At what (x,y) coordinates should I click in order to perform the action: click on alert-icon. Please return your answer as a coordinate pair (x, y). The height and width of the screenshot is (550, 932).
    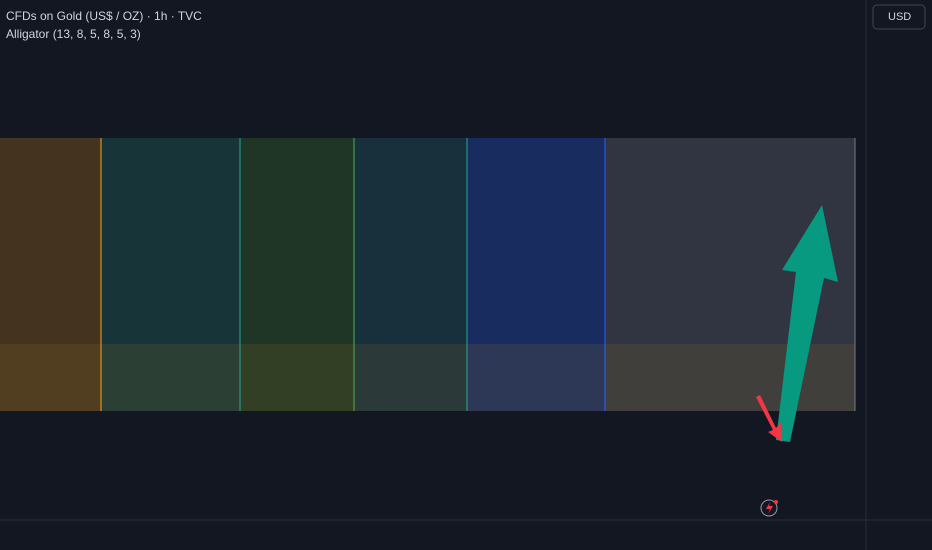
    Looking at the image, I should click on (769, 508).